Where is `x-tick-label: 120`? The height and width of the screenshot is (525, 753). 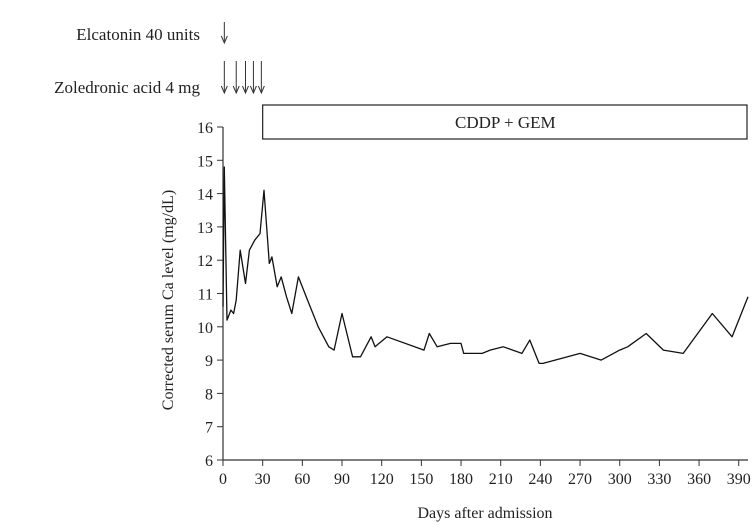 x-tick-label: 120 is located at coordinates (382, 479).